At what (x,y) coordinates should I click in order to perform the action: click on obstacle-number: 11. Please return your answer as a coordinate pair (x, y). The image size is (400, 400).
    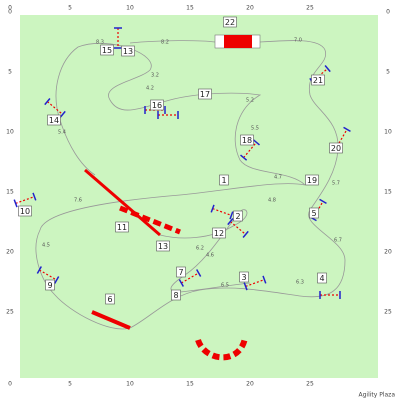
    Looking at the image, I should click on (122, 227).